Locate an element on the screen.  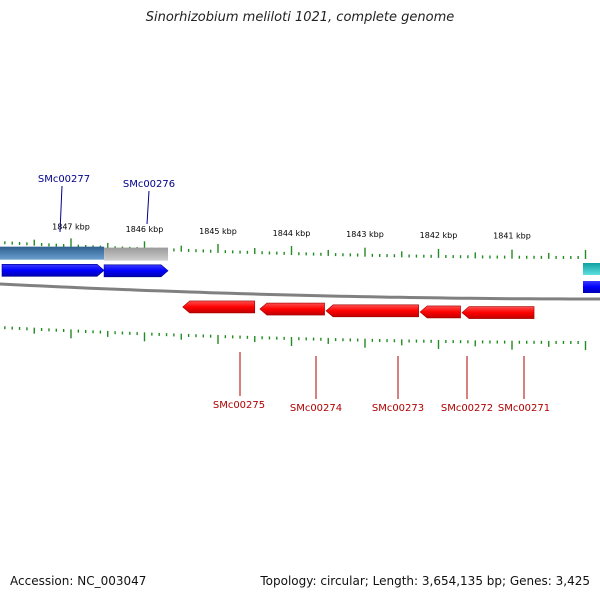
gene-arrow-smc00277 is located at coordinates (53, 270).